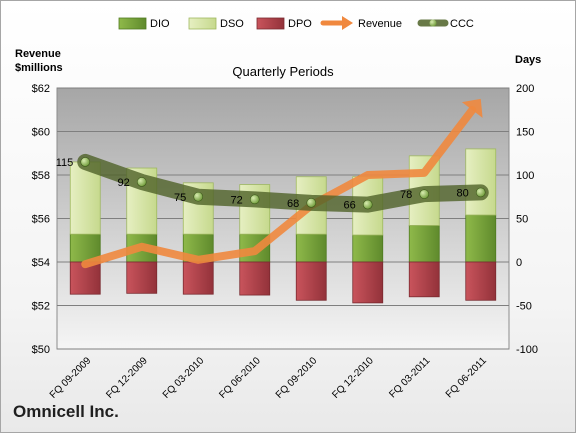 The image size is (576, 439). I want to click on ccc-line: 115 92 75 72 68 66 78 80, so click(272, 183).